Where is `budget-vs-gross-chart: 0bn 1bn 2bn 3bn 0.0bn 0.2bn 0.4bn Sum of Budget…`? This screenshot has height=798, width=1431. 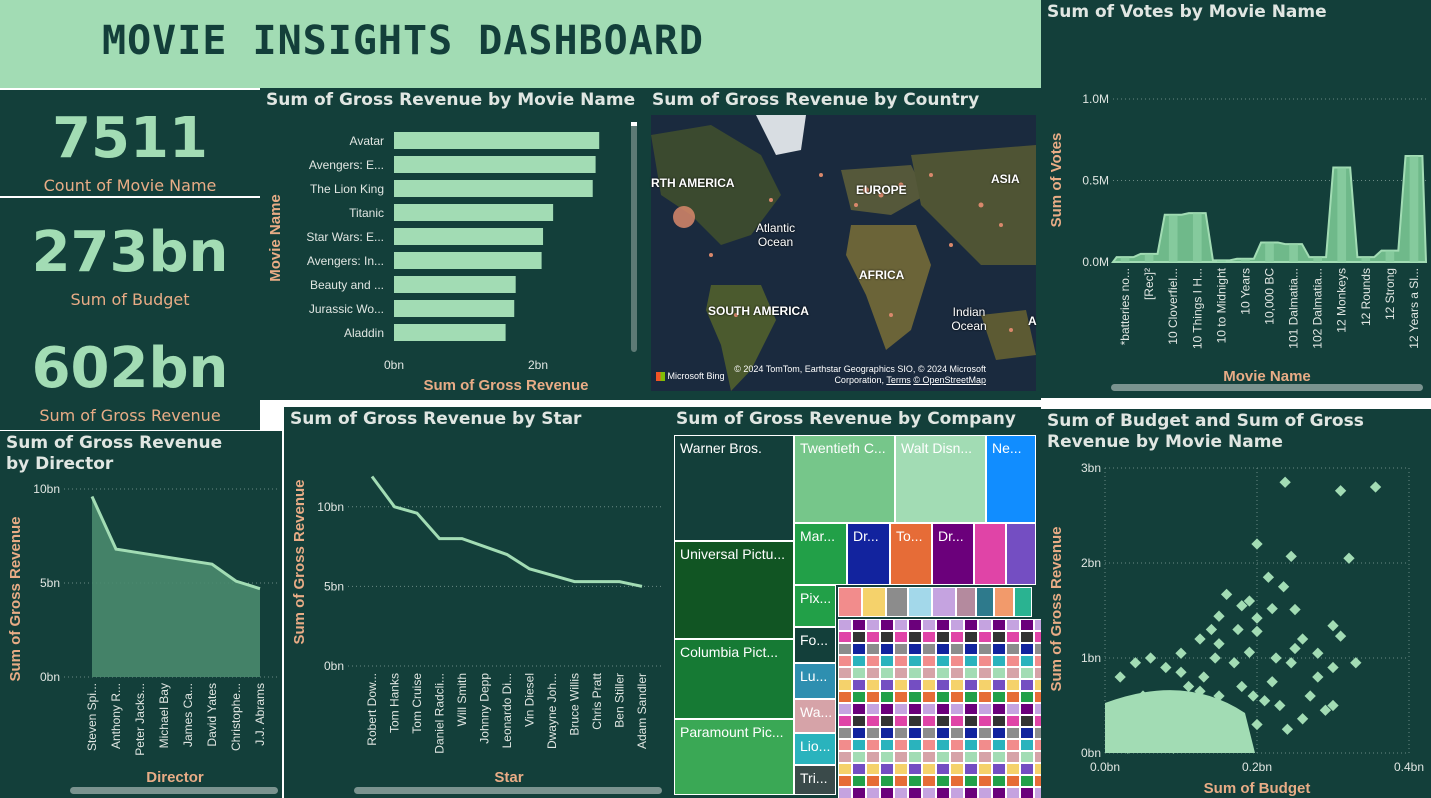 budget-vs-gross-chart: 0bn 1bn 2bn 3bn 0.0bn 0.2bn 0.4bn Sum of Budget… is located at coordinates (1236, 603).